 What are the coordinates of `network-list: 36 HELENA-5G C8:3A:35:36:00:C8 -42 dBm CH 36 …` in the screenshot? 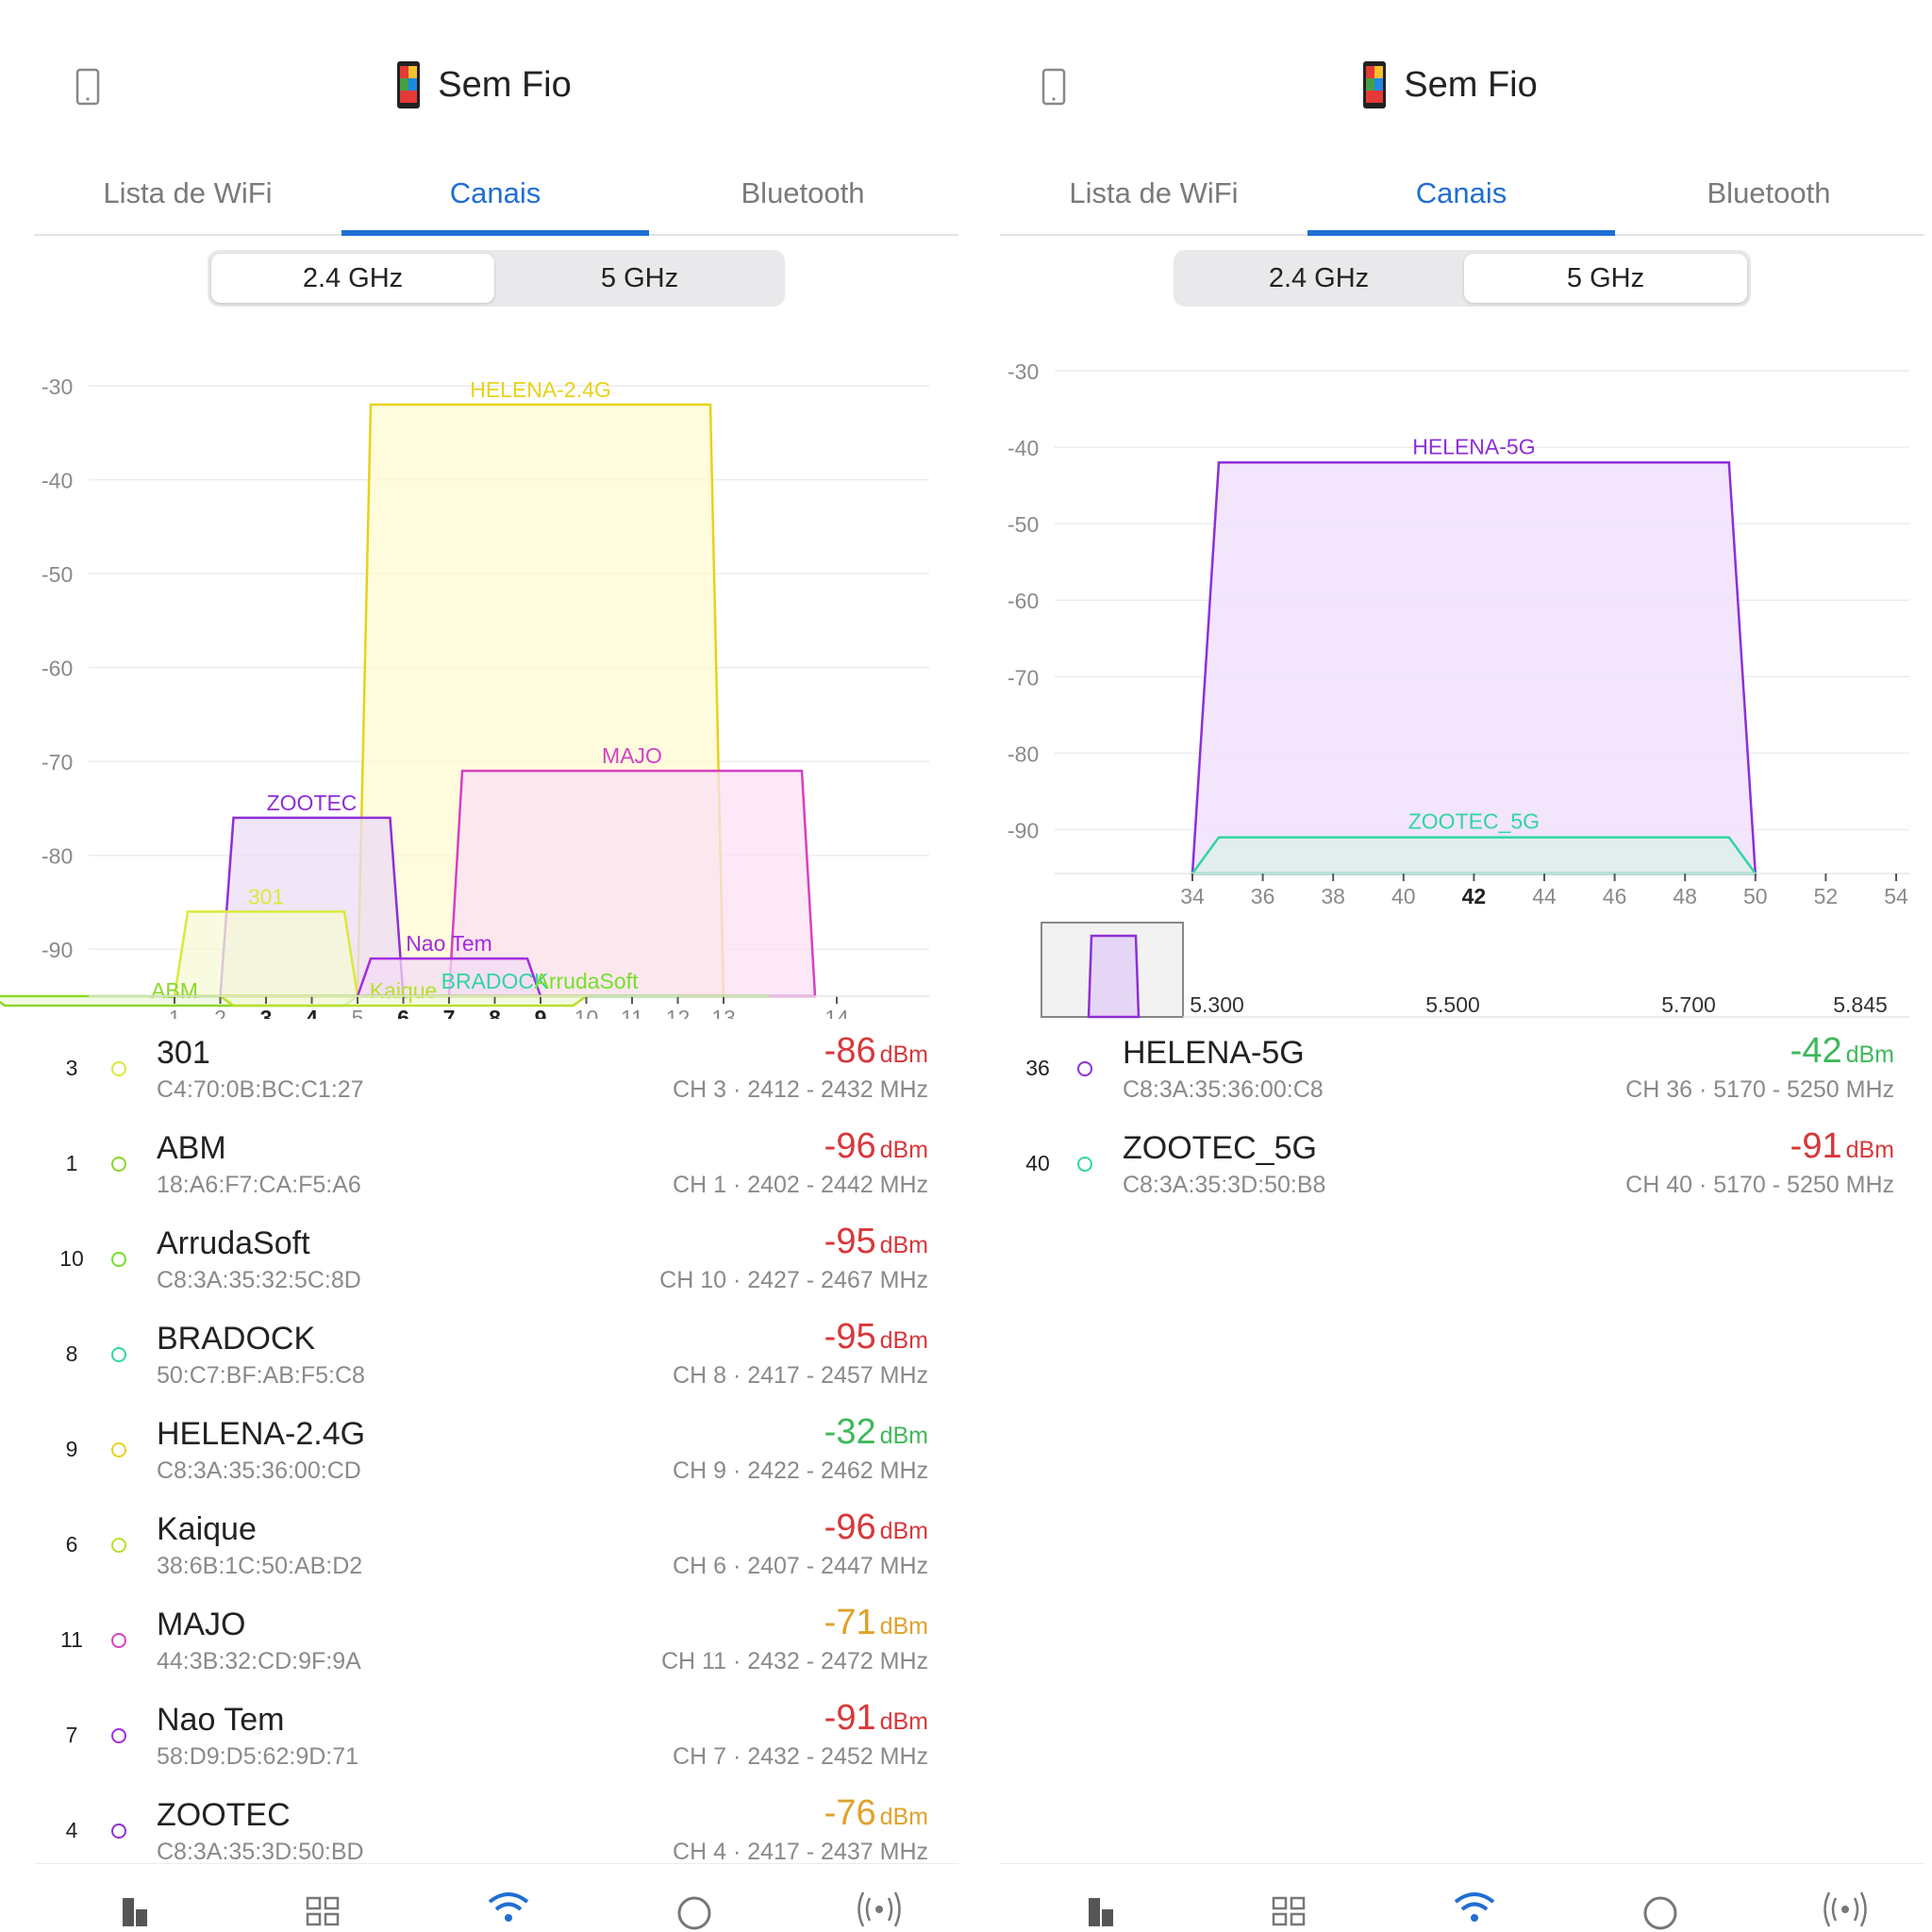 It's located at (1462, 1119).